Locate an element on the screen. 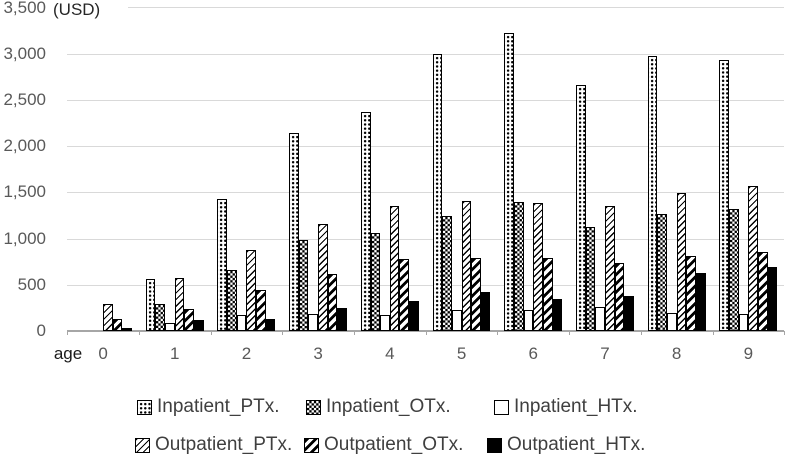 This screenshot has height=461, width=787. legend-swatch-dotted-grid is located at coordinates (144, 407).